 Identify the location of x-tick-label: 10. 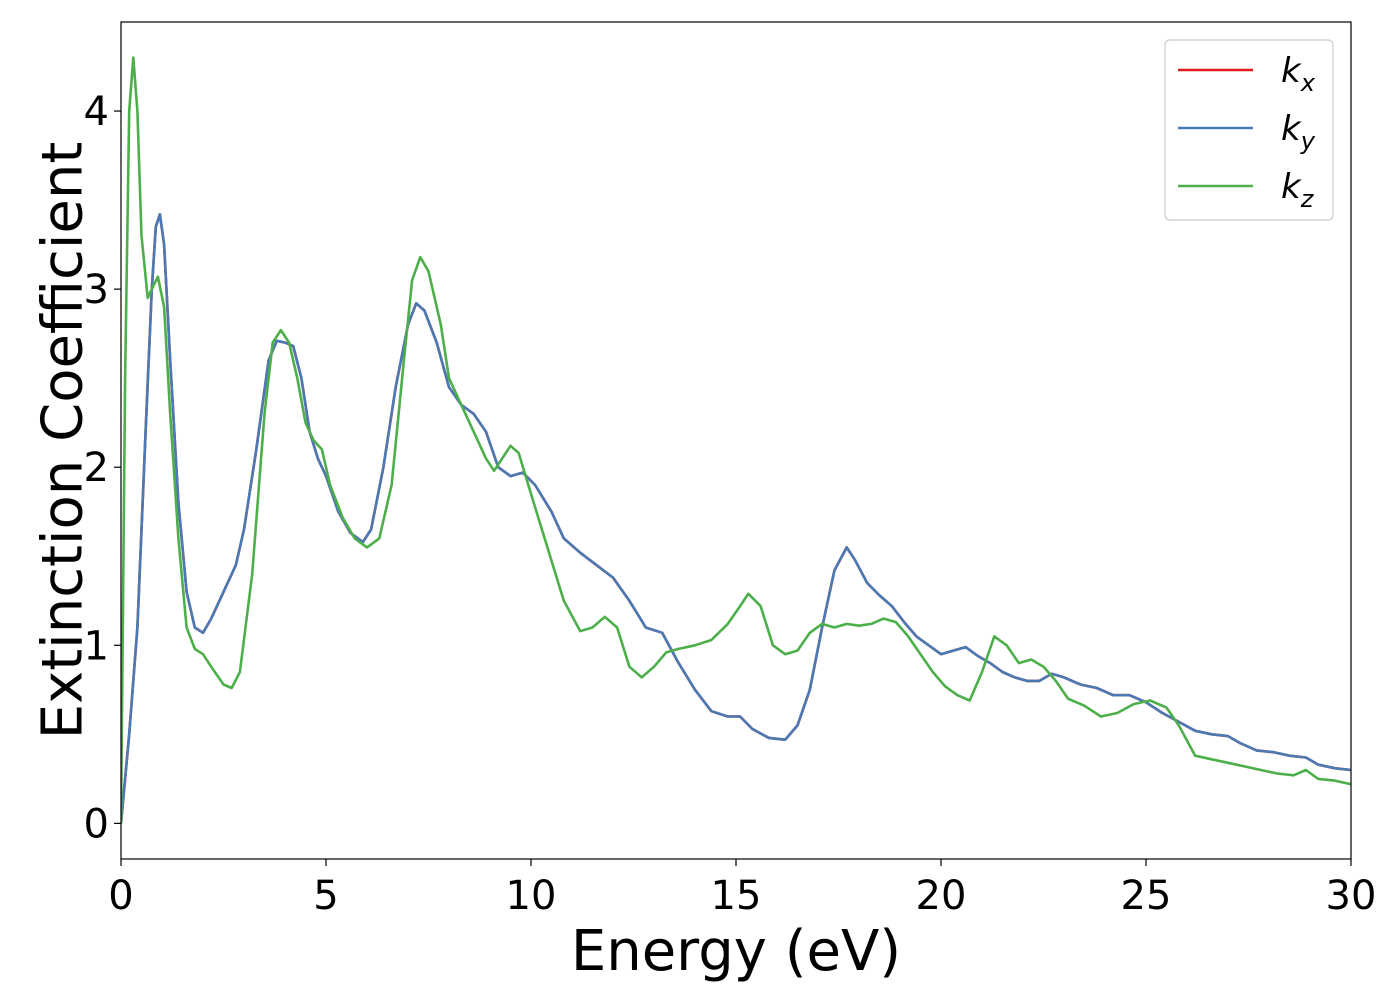
(531, 896).